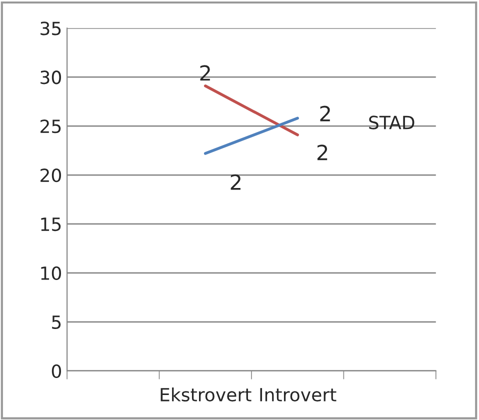 The width and height of the screenshot is (479, 420). I want to click on y-tick-label: 25, so click(50, 127).